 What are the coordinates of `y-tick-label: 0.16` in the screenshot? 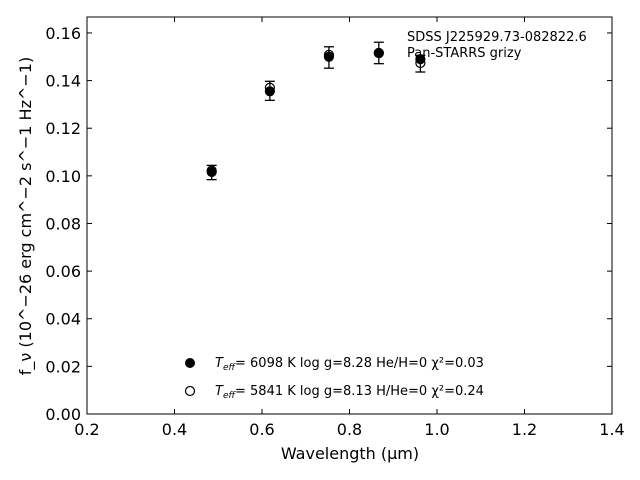 It's located at (63, 33).